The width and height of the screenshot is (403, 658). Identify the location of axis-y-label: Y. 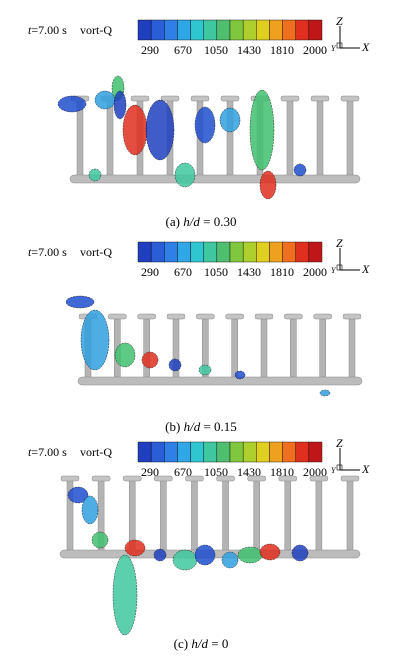
(334, 270).